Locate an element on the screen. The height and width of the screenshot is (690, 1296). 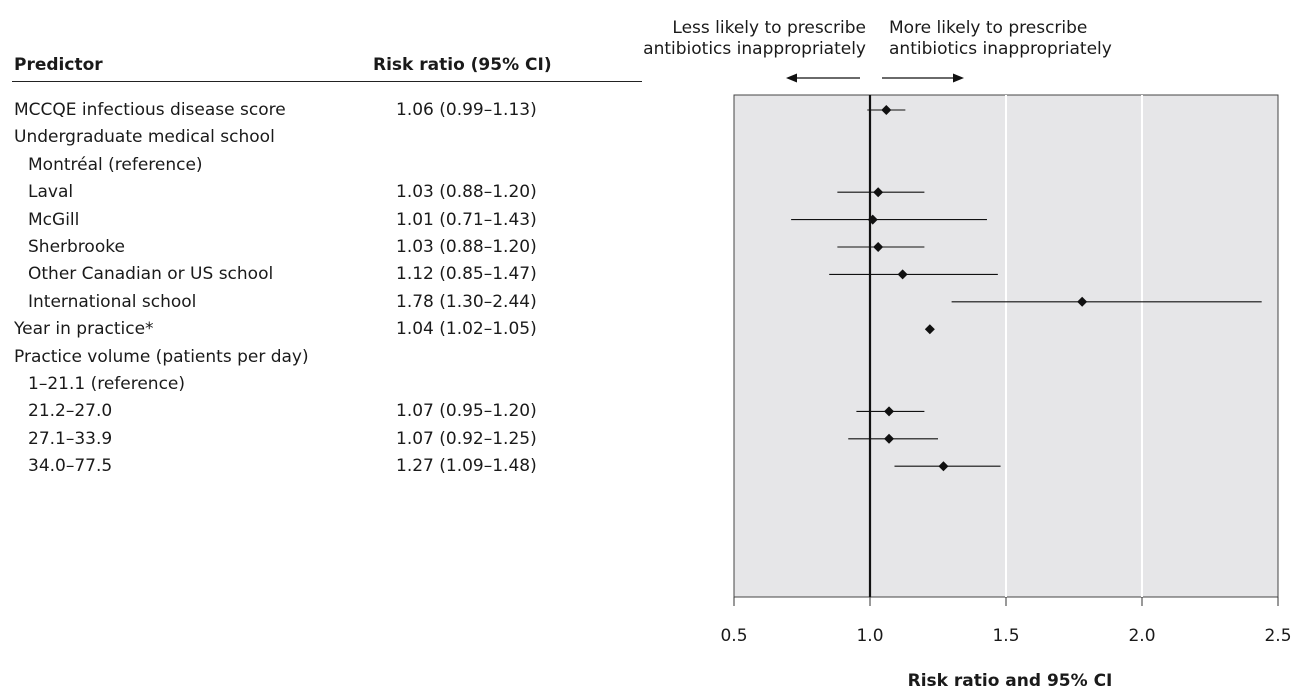
row-risk-ratio: 1.27 (1.09–1.48) is located at coordinates (466, 466).